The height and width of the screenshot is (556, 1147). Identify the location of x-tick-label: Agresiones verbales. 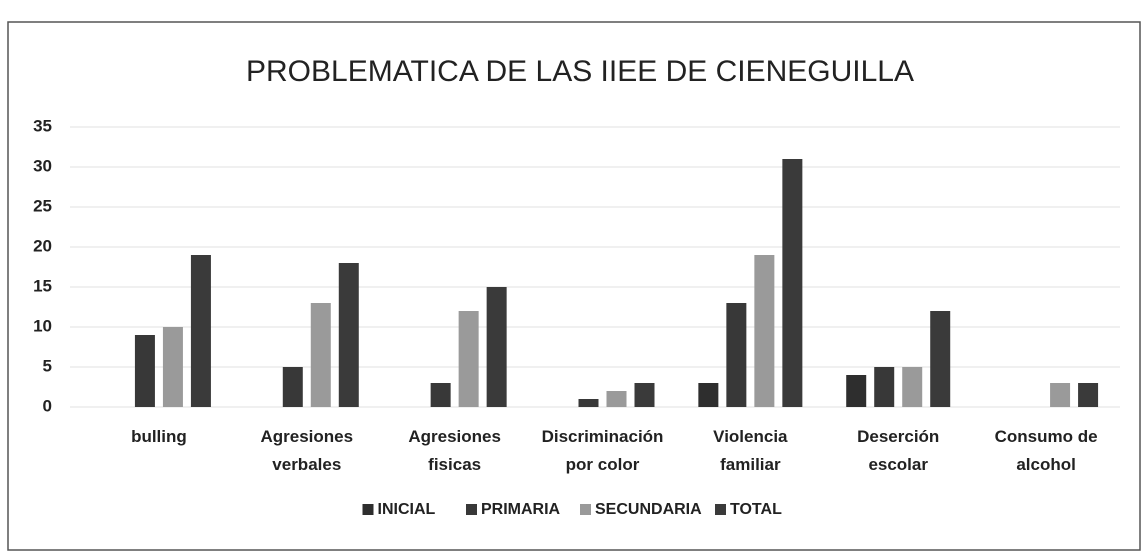
(306, 450).